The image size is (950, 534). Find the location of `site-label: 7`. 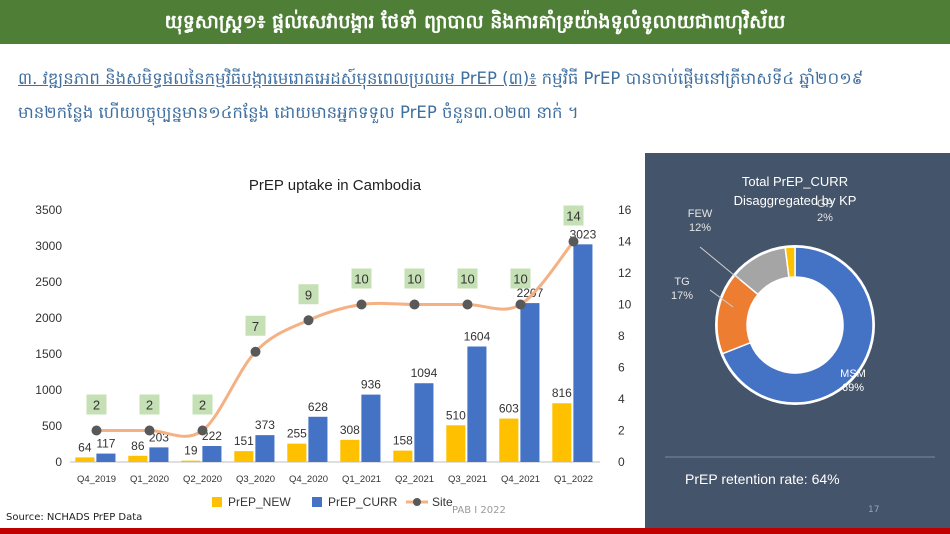

site-label: 7 is located at coordinates (255, 326).